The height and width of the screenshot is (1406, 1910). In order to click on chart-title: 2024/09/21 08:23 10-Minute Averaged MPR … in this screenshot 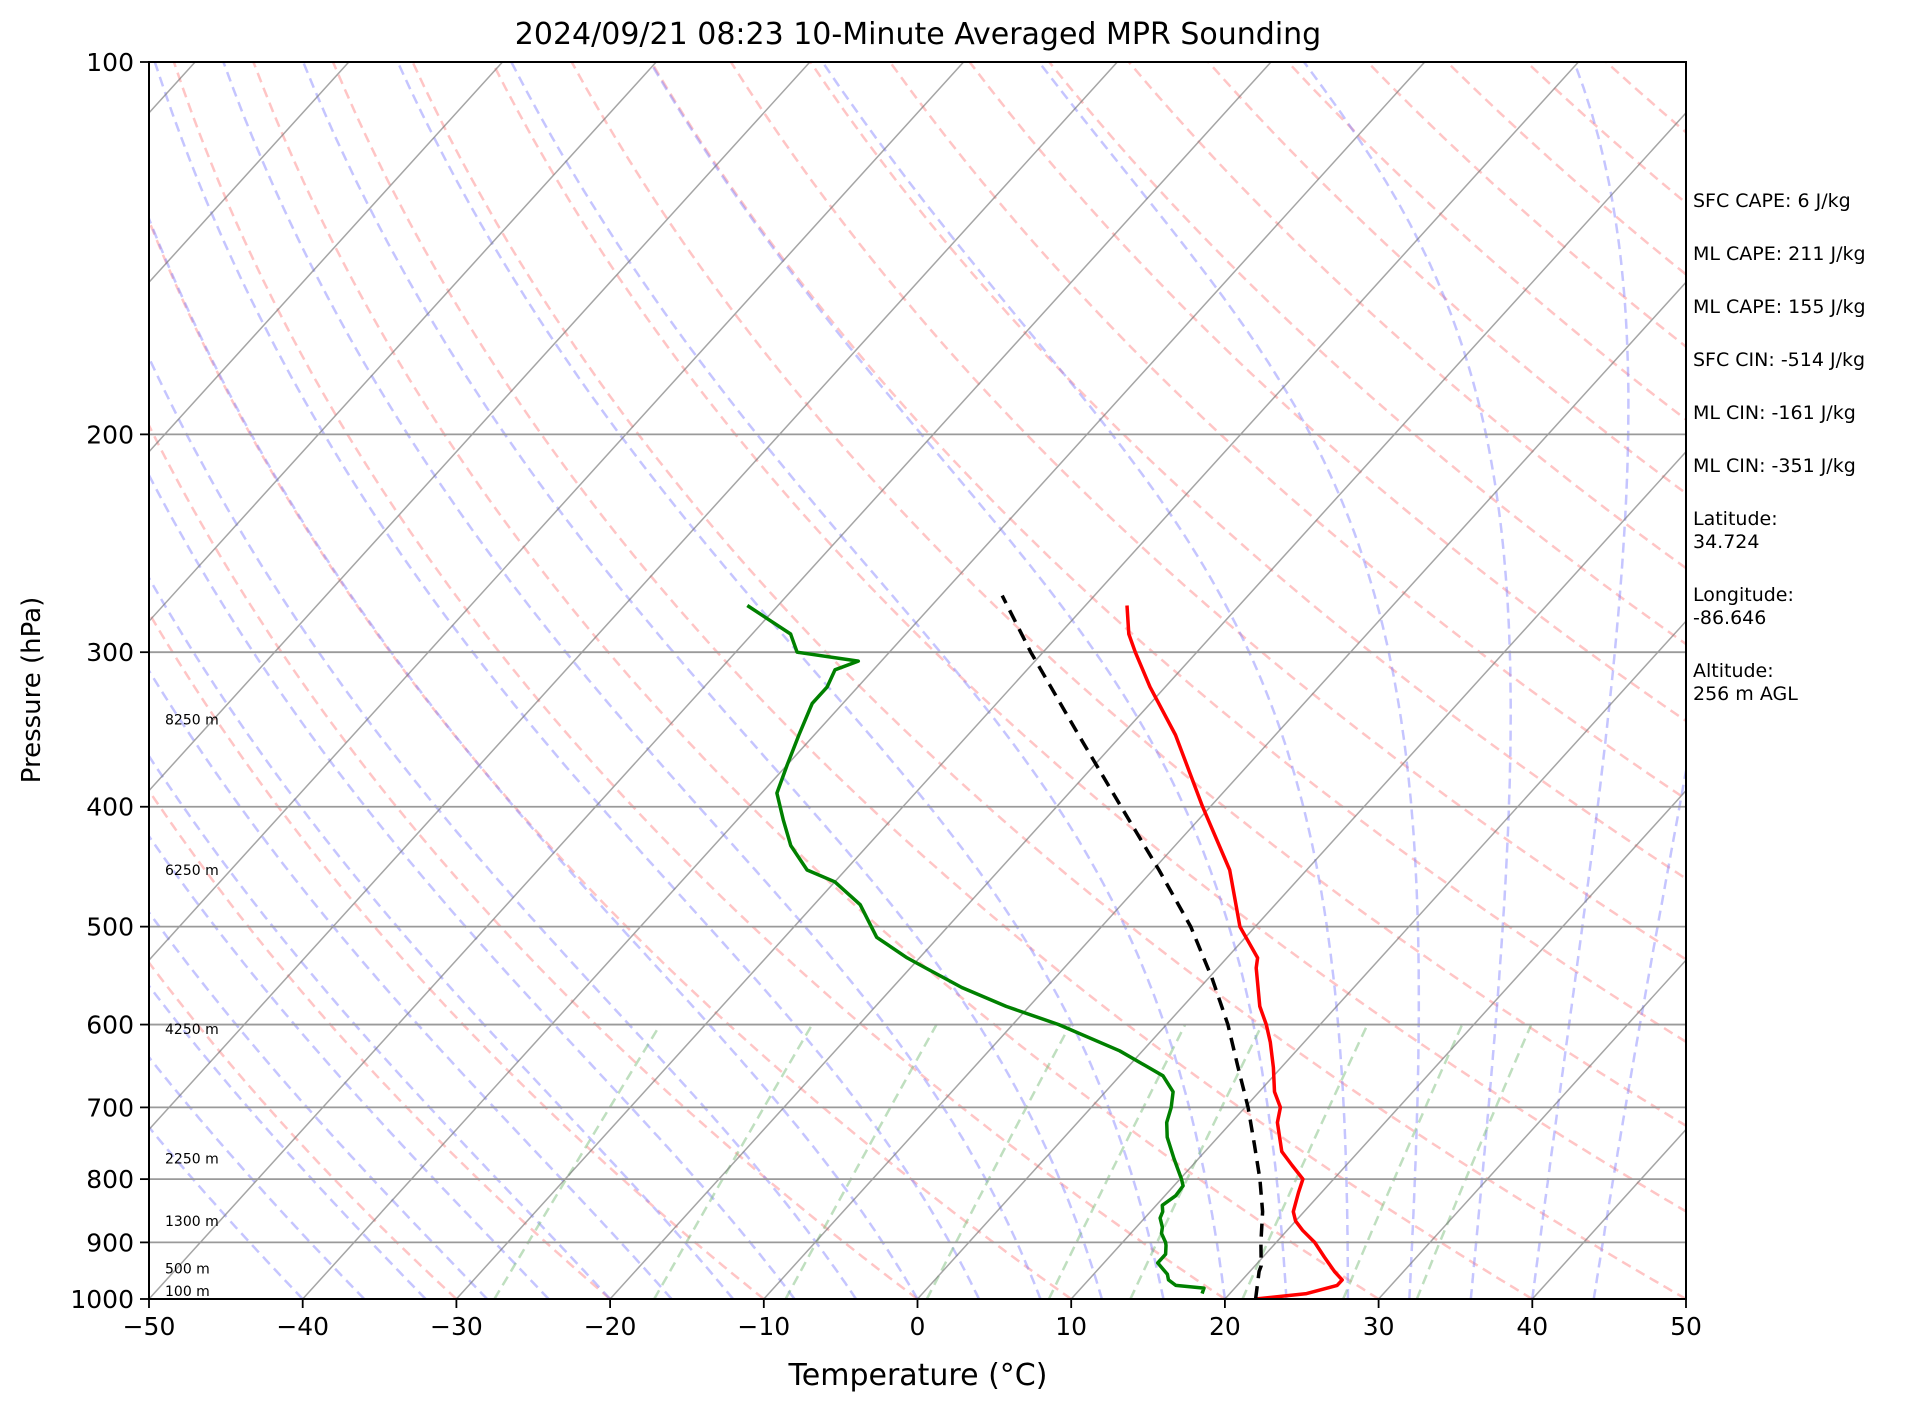, I will do `click(918, 34)`.